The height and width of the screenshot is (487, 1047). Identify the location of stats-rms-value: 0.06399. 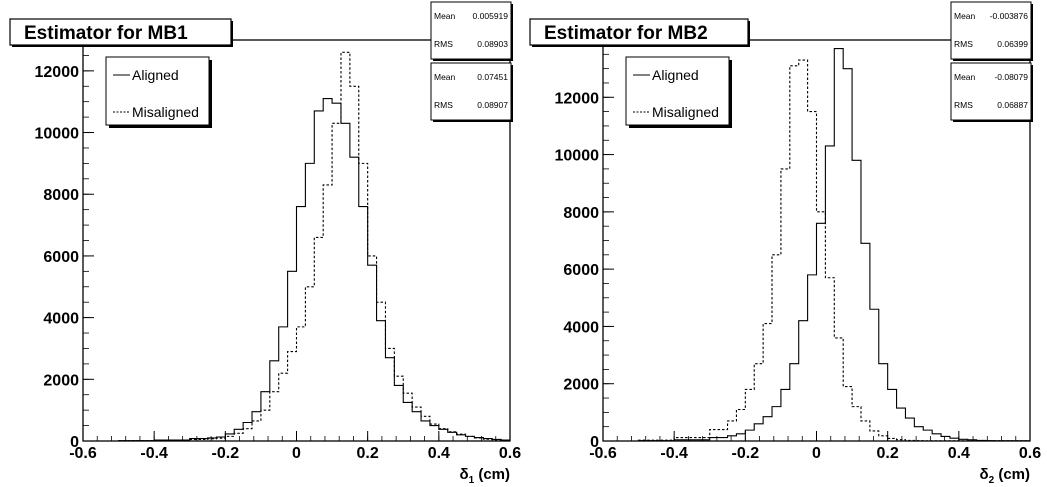
(1012, 44).